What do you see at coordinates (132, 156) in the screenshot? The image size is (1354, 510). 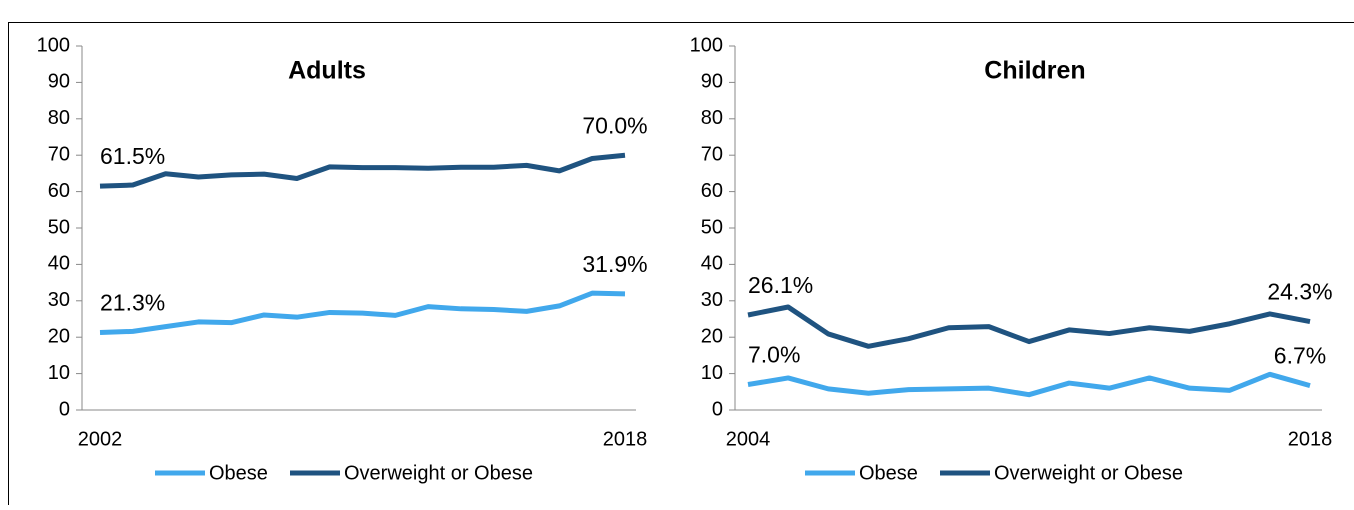 I see `data-label: 61.5%` at bounding box center [132, 156].